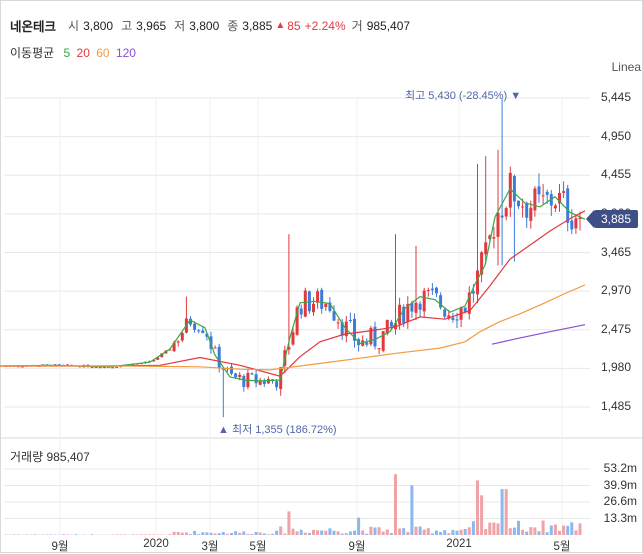 The width and height of the screenshot is (643, 554). Describe the element at coordinates (616, 136) in the screenshot. I see `price-y-tick-label: 4,950` at that location.